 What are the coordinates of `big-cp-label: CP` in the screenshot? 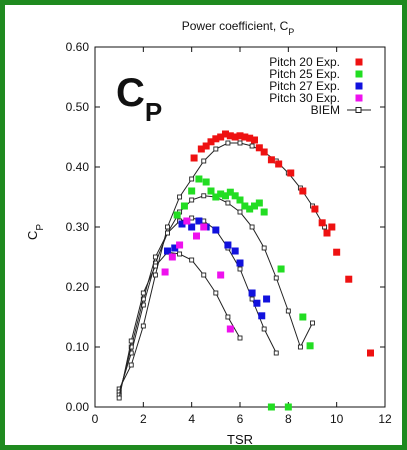 It's located at (139, 99).